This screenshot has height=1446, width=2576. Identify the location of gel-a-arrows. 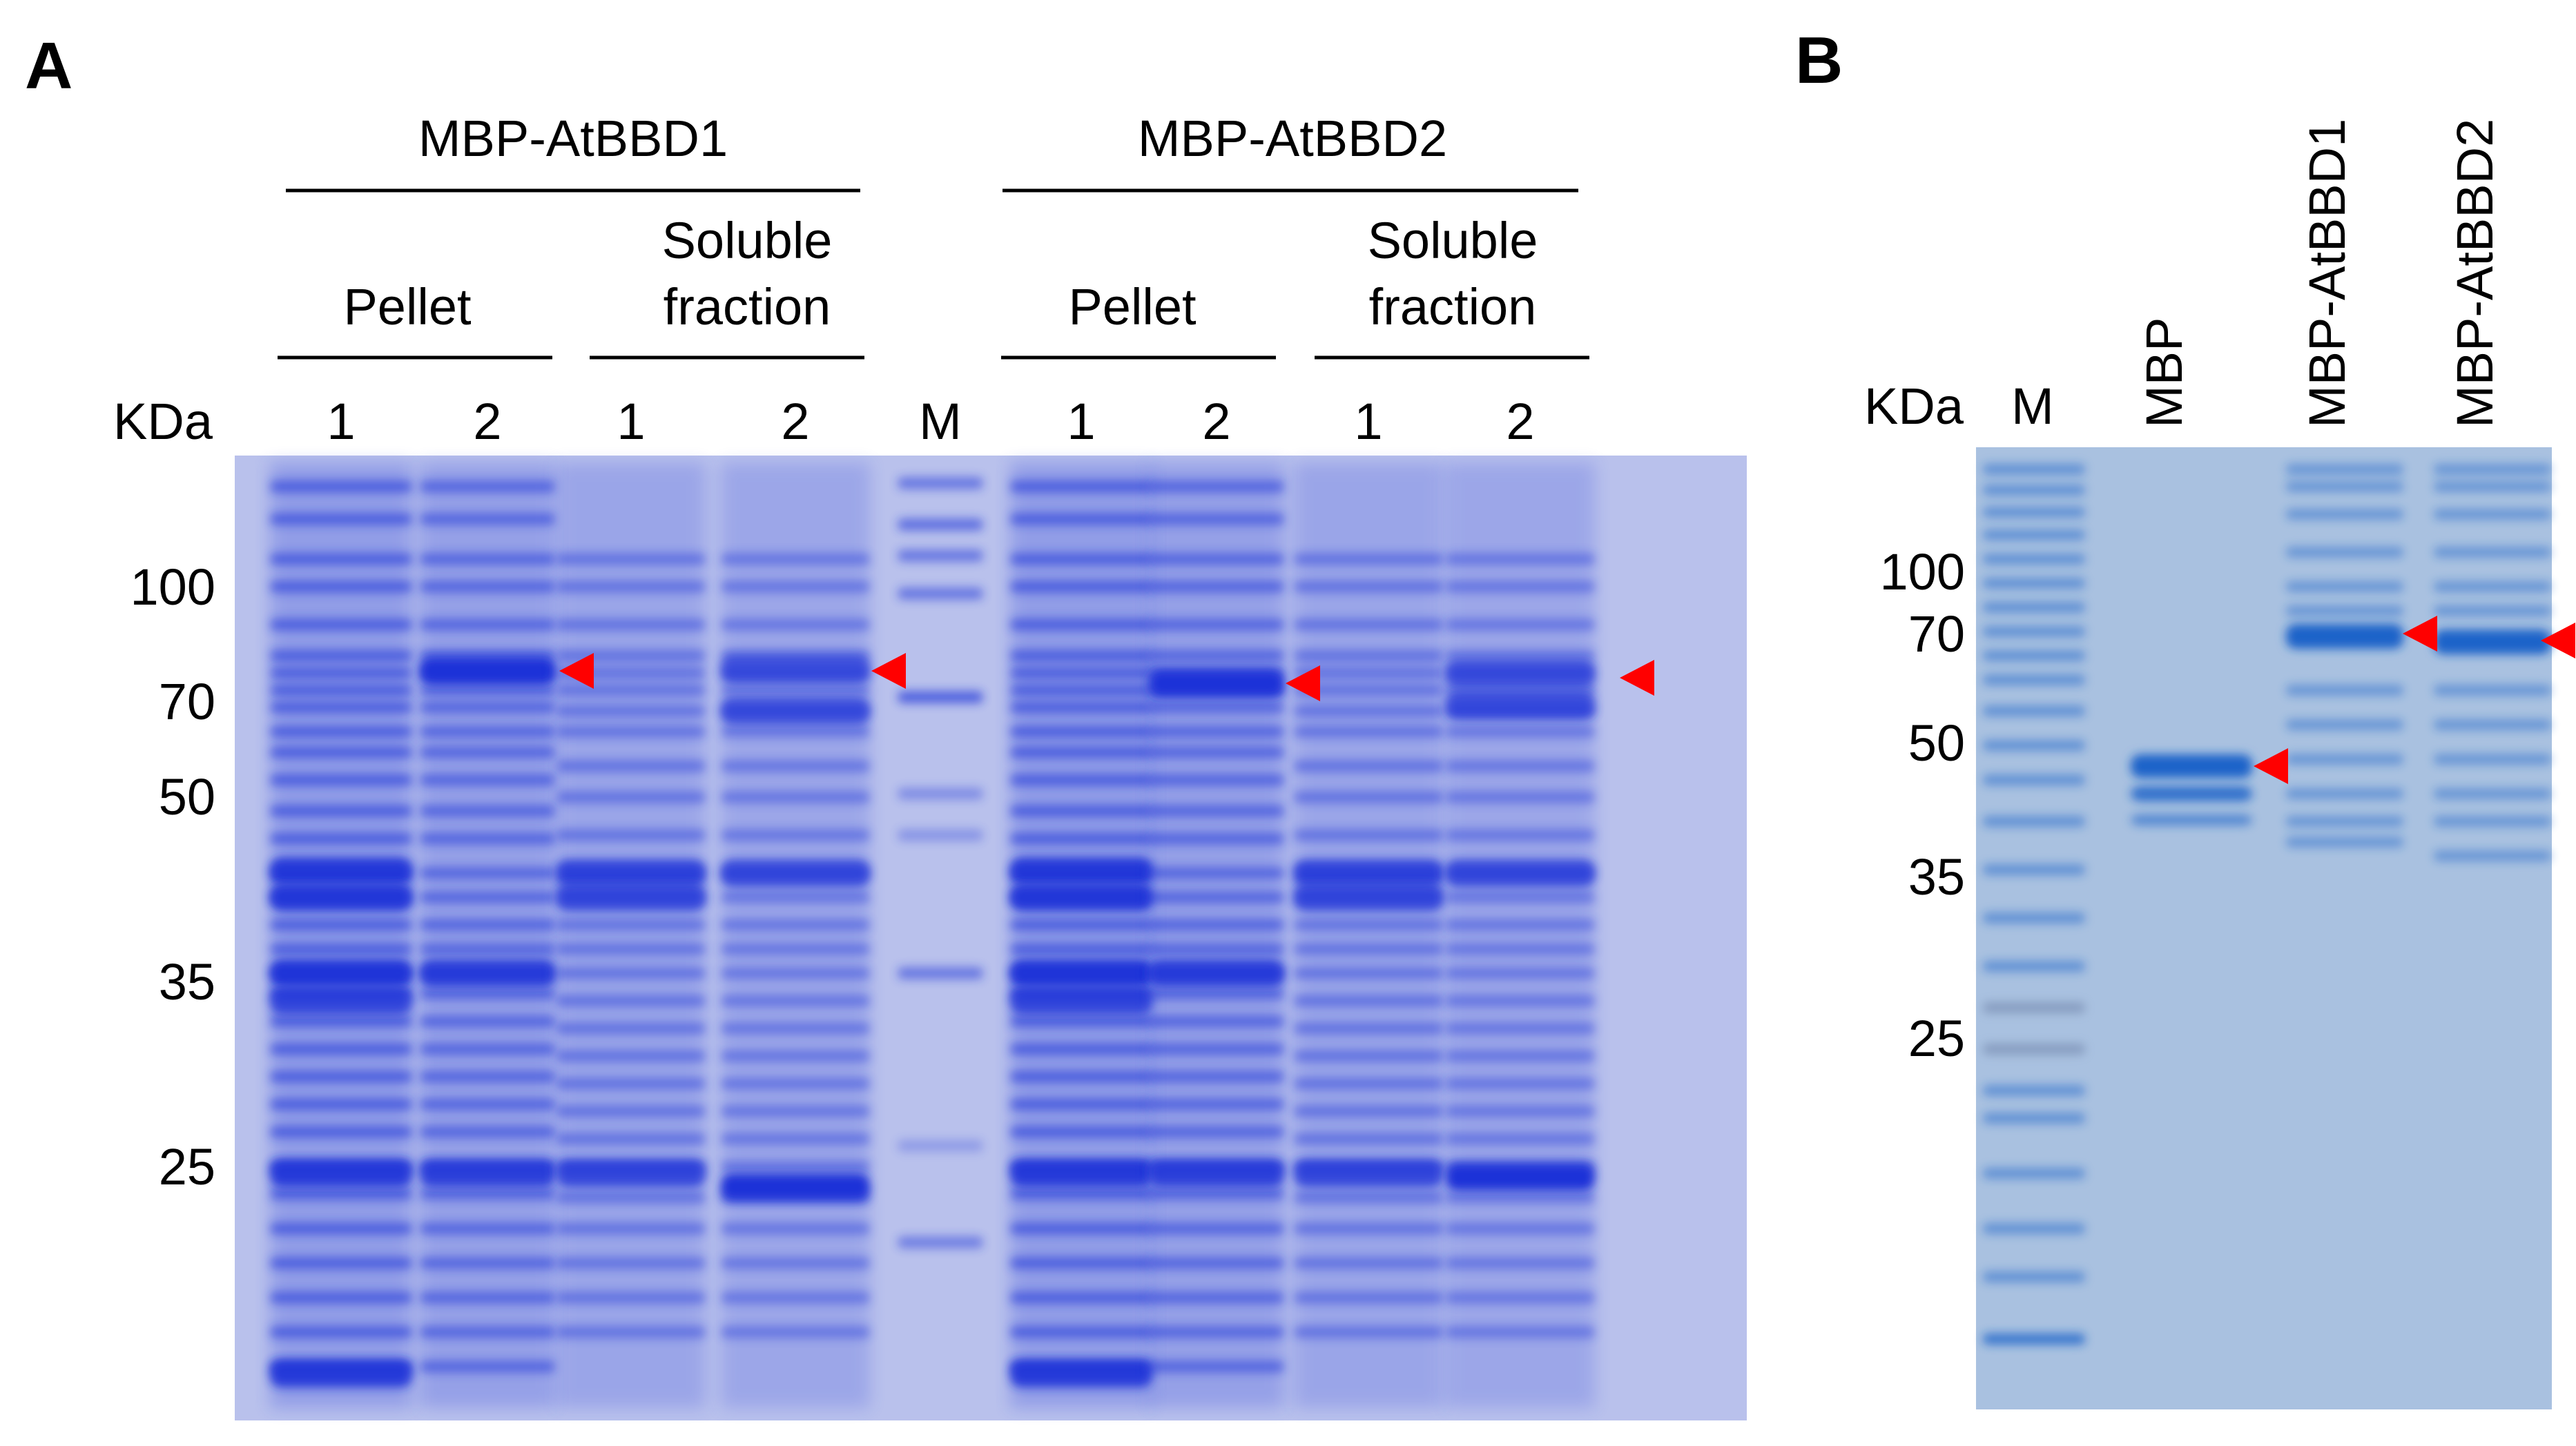
(1106, 677).